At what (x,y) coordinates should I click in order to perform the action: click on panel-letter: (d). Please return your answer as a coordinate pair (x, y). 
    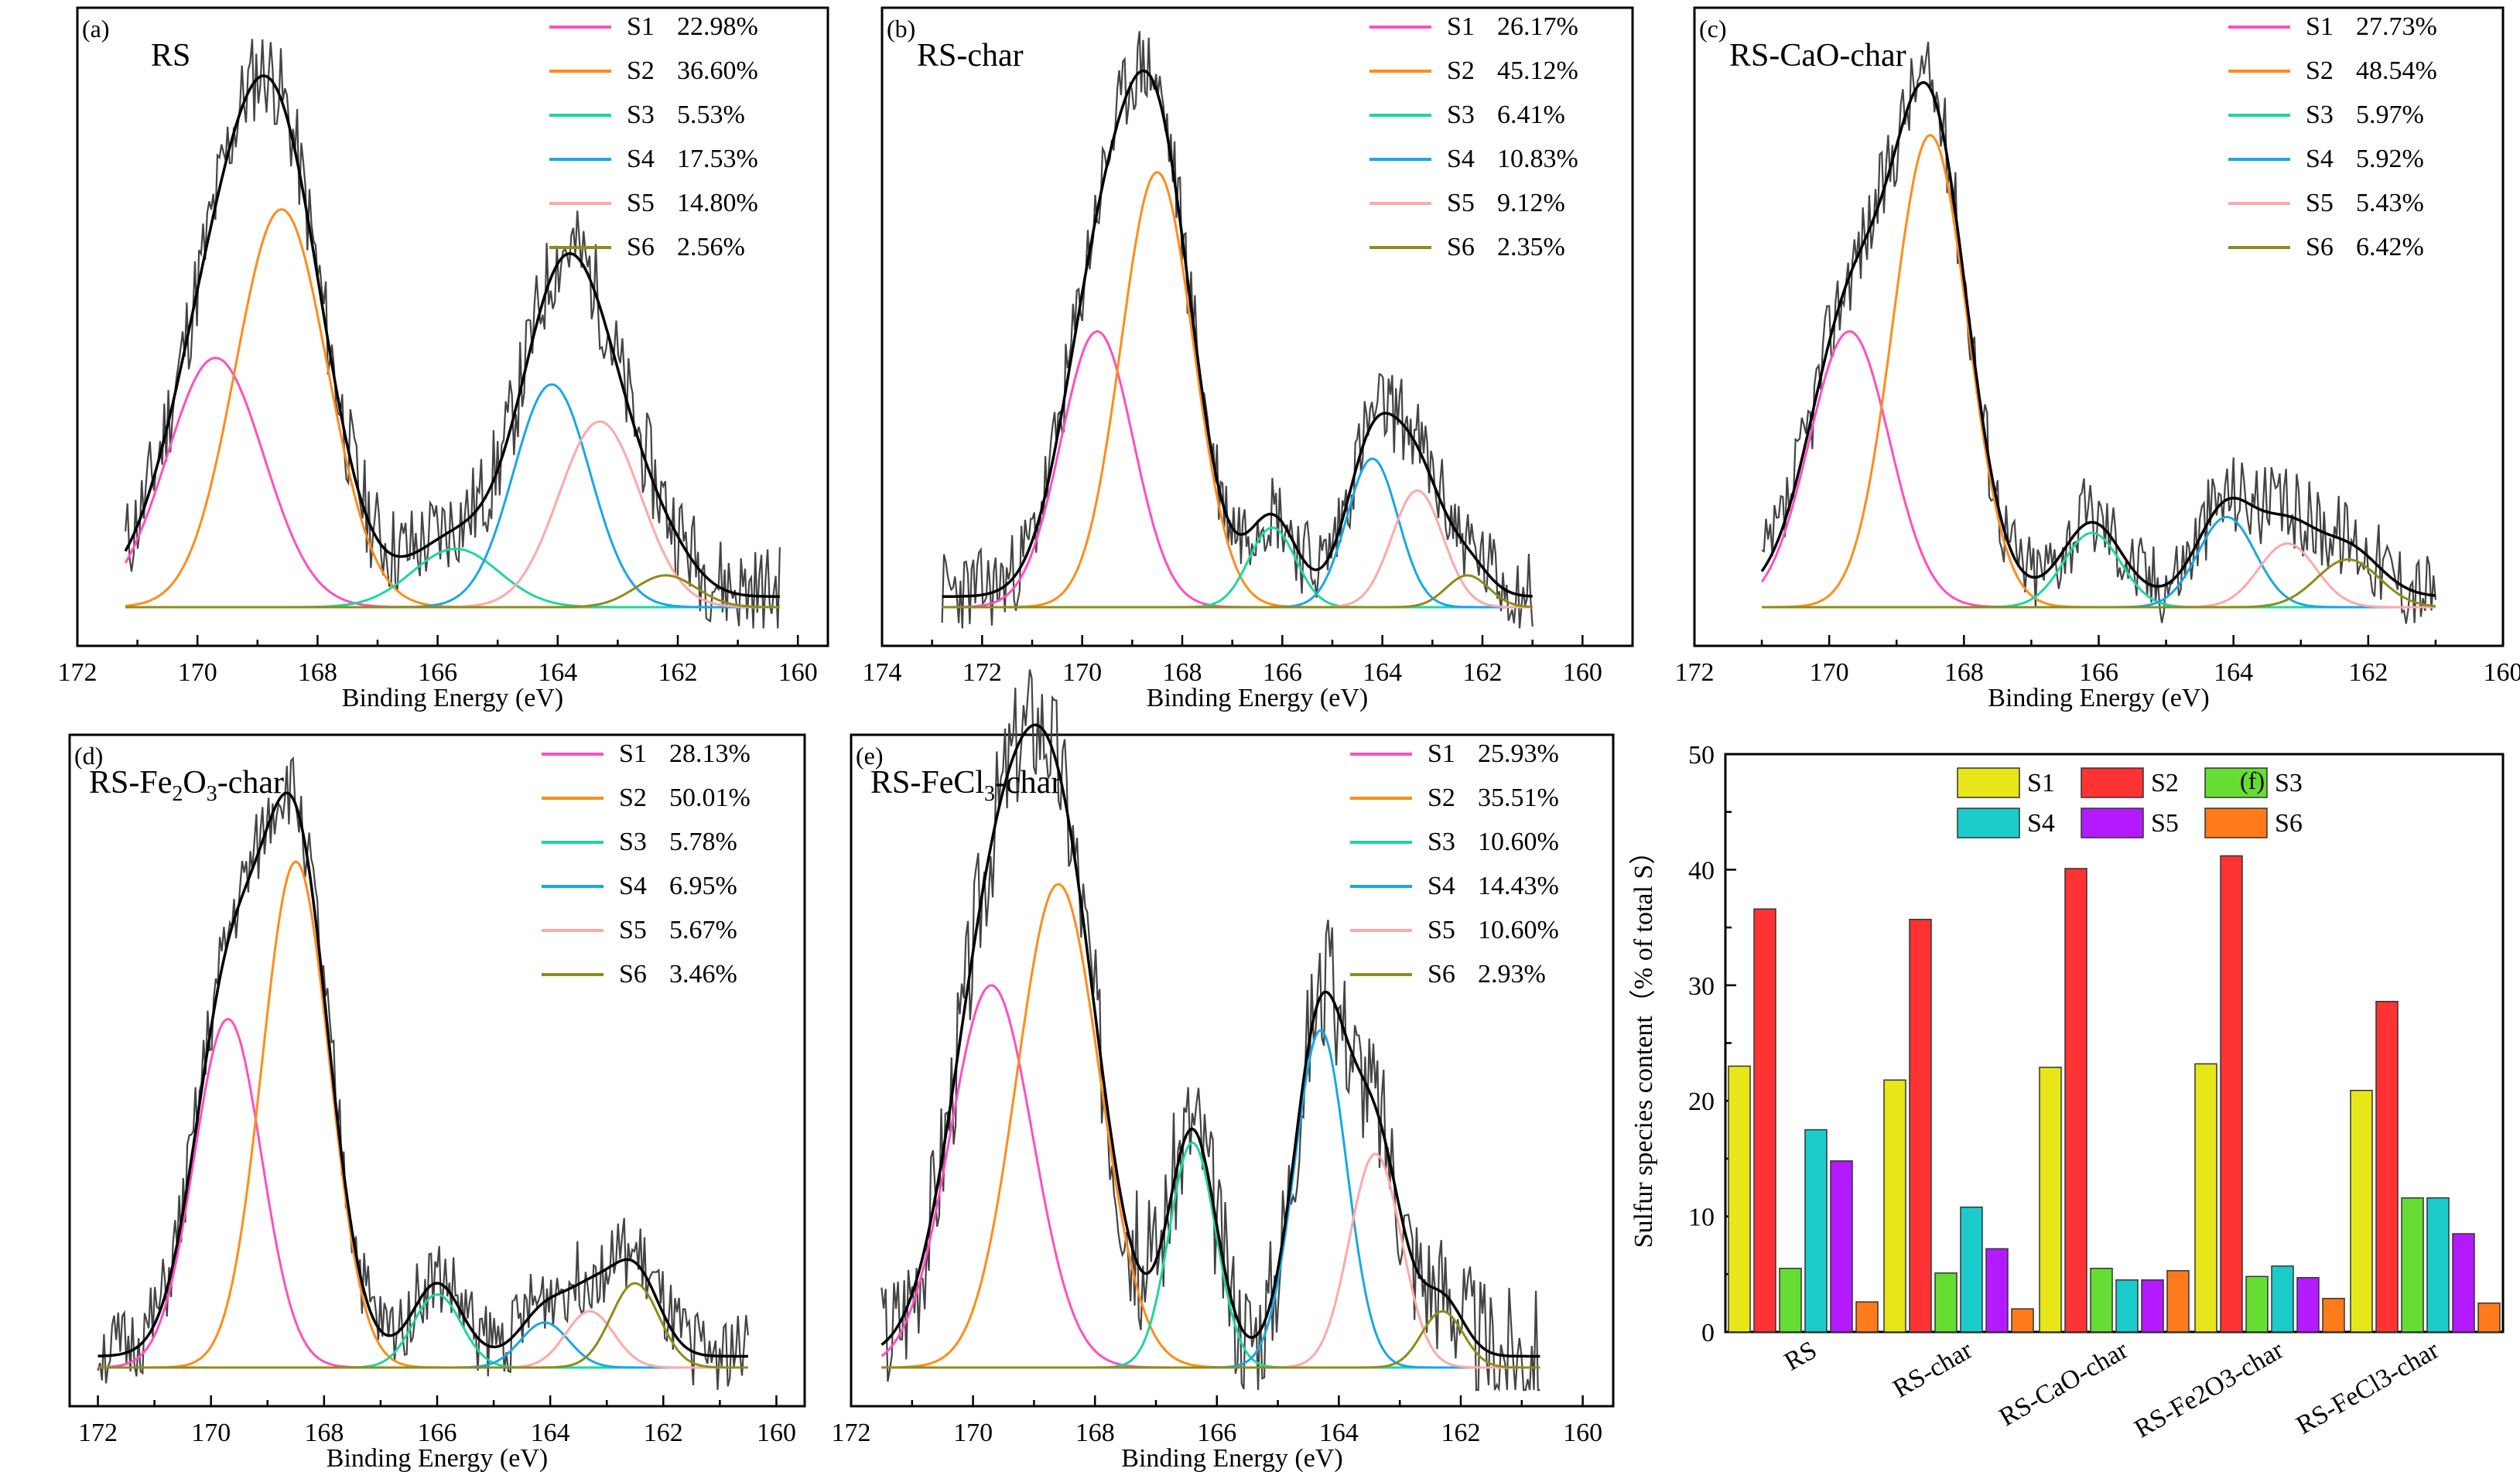
    Looking at the image, I should click on (88, 756).